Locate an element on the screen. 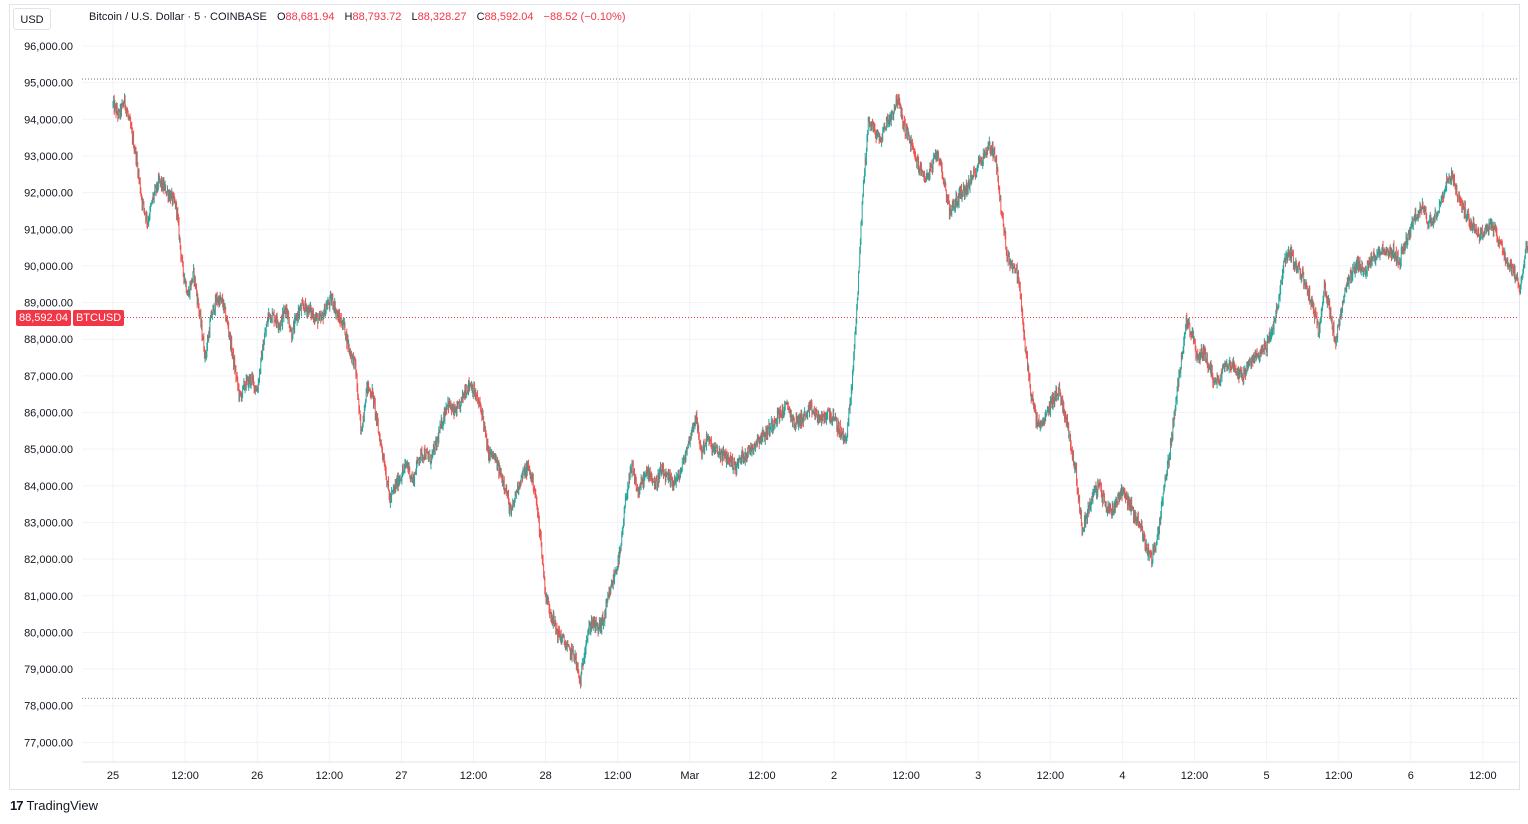 The width and height of the screenshot is (1528, 824). x-tick-label: 2 is located at coordinates (834, 776).